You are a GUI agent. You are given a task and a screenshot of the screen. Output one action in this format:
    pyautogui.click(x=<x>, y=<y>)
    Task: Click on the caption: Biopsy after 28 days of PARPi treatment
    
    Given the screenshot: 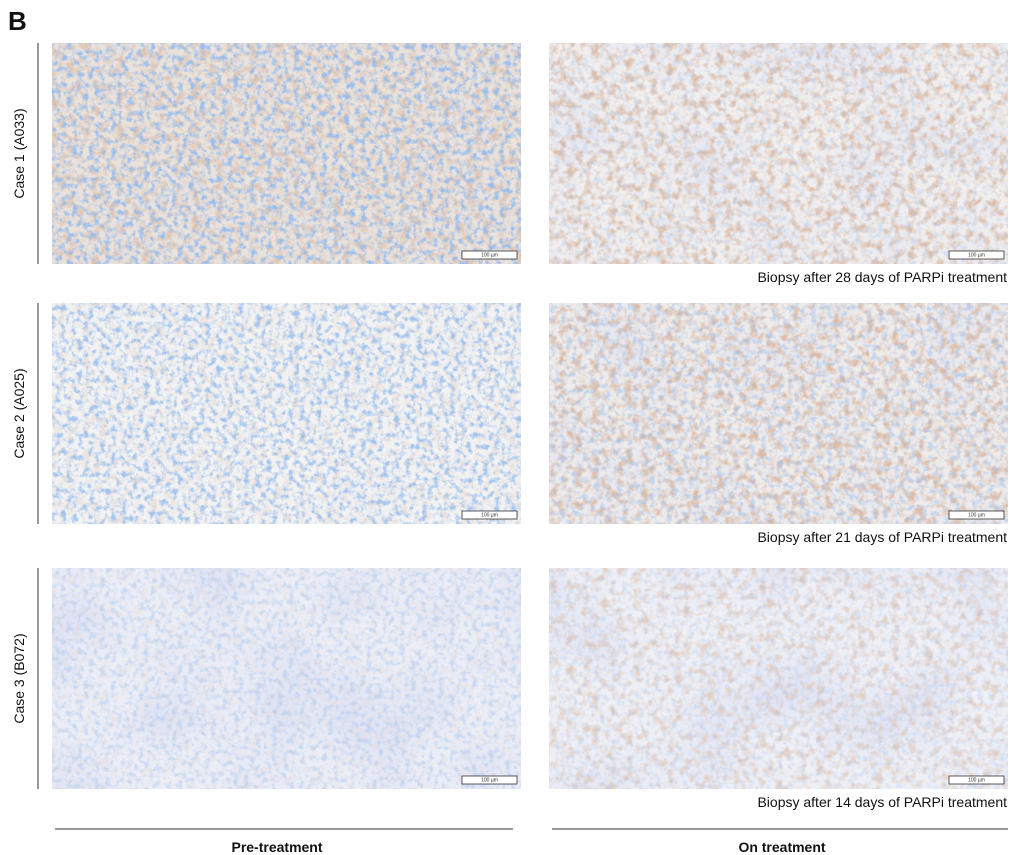 What is the action you would take?
    pyautogui.click(x=882, y=277)
    